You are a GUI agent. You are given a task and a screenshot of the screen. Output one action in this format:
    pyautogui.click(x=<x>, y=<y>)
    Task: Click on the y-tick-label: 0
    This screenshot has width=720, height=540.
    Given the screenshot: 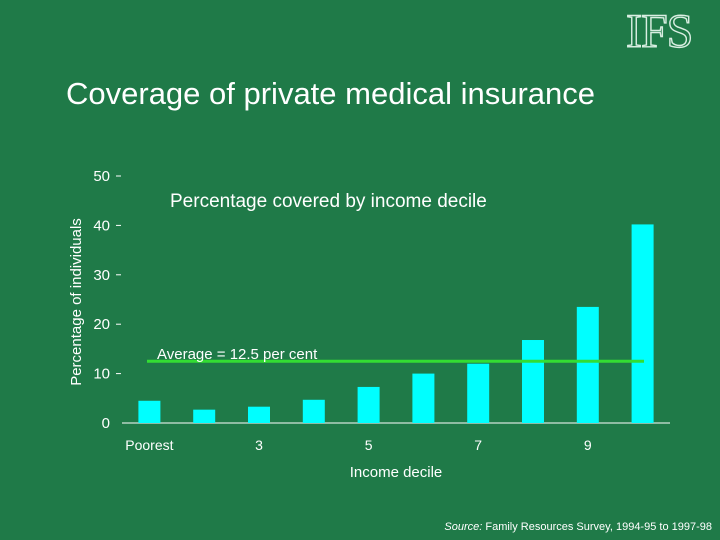 What is the action you would take?
    pyautogui.click(x=106, y=423)
    